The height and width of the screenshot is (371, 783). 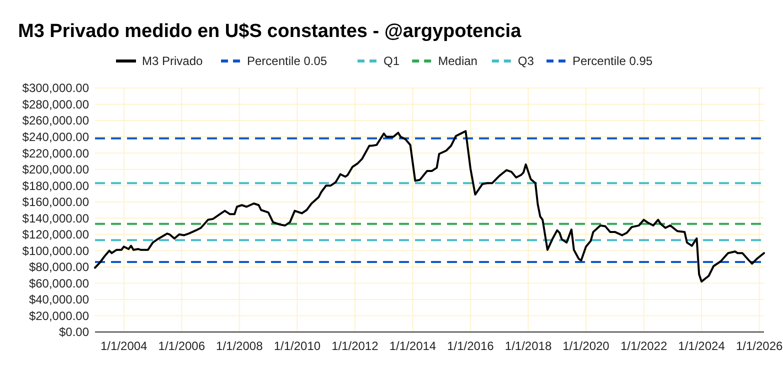 What do you see at coordinates (56, 121) in the screenshot?
I see `y-tick-label: $260,000.00` at bounding box center [56, 121].